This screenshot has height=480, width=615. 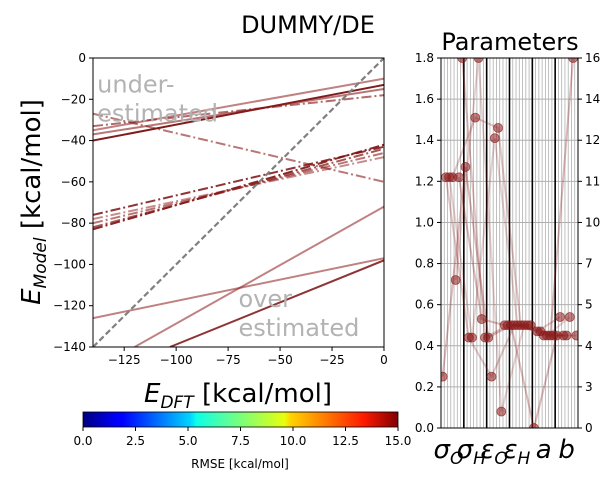 I want to click on category-symbol: a, so click(x=544, y=450).